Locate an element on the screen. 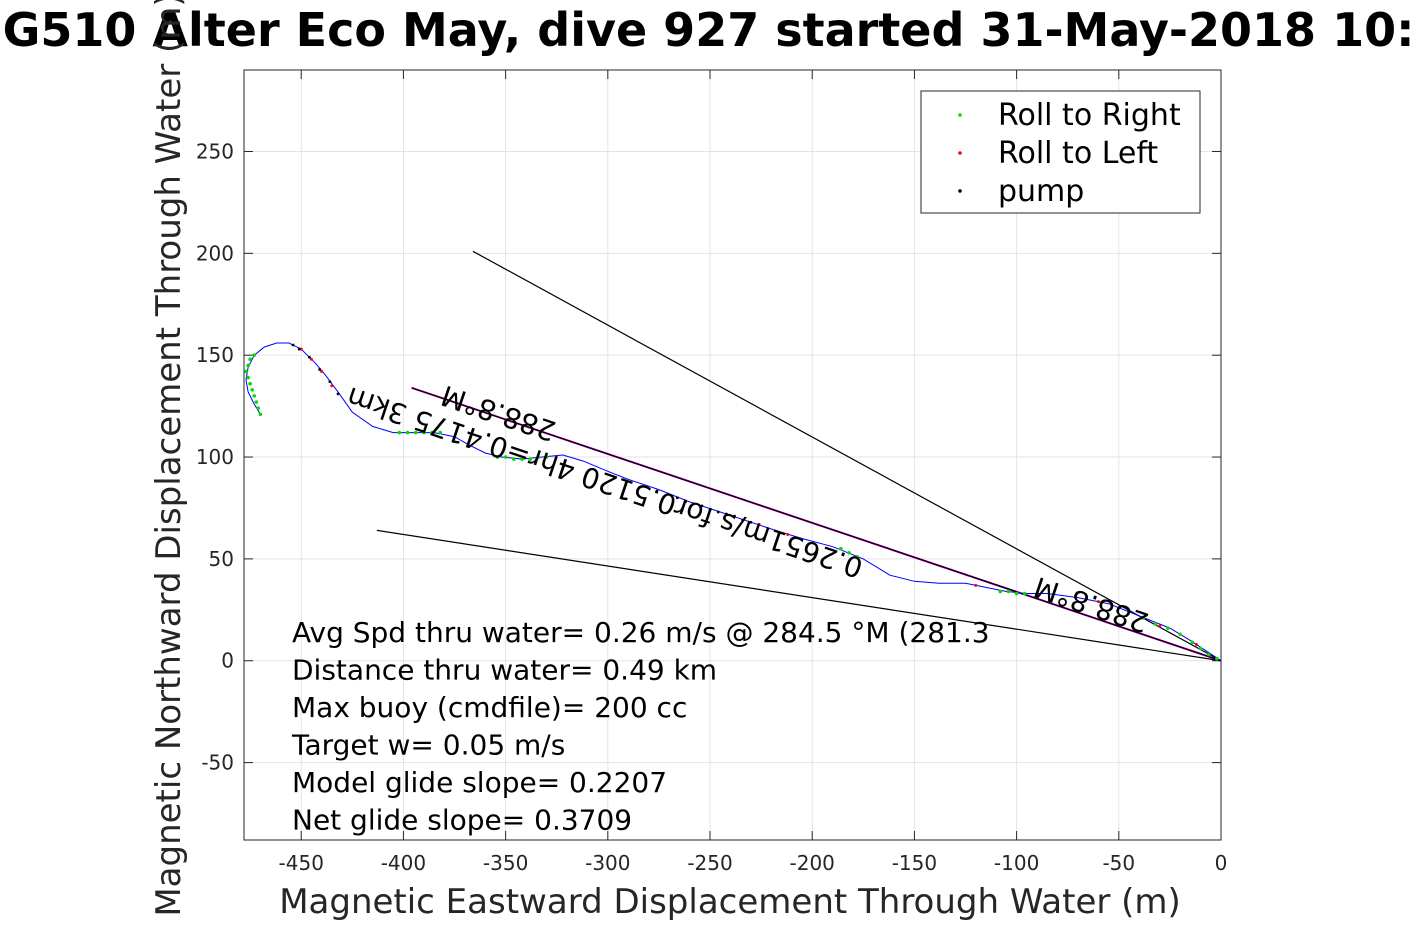  stats-line: Net glide slope= 0.3709 is located at coordinates (462, 820).